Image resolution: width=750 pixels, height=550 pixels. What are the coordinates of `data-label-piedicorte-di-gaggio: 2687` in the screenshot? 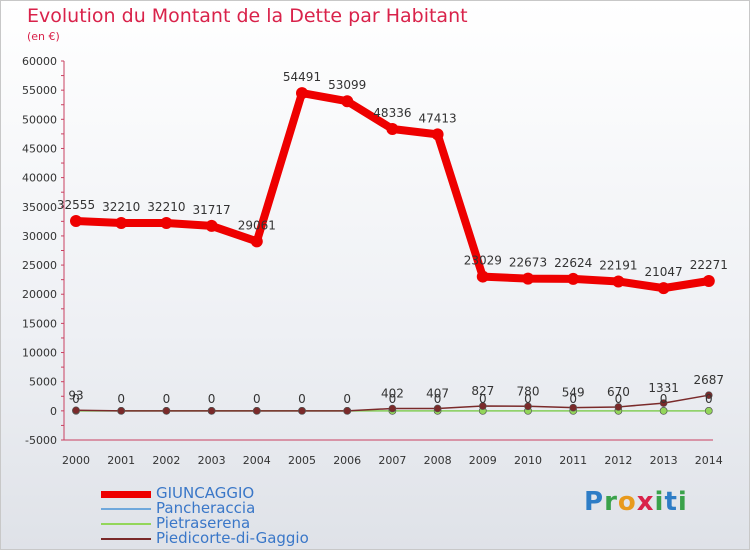 It's located at (709, 380).